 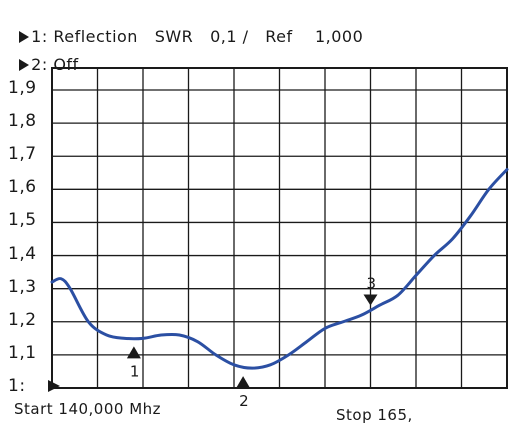 I want to click on trace1-scale: 0,1 /, so click(x=229, y=36).